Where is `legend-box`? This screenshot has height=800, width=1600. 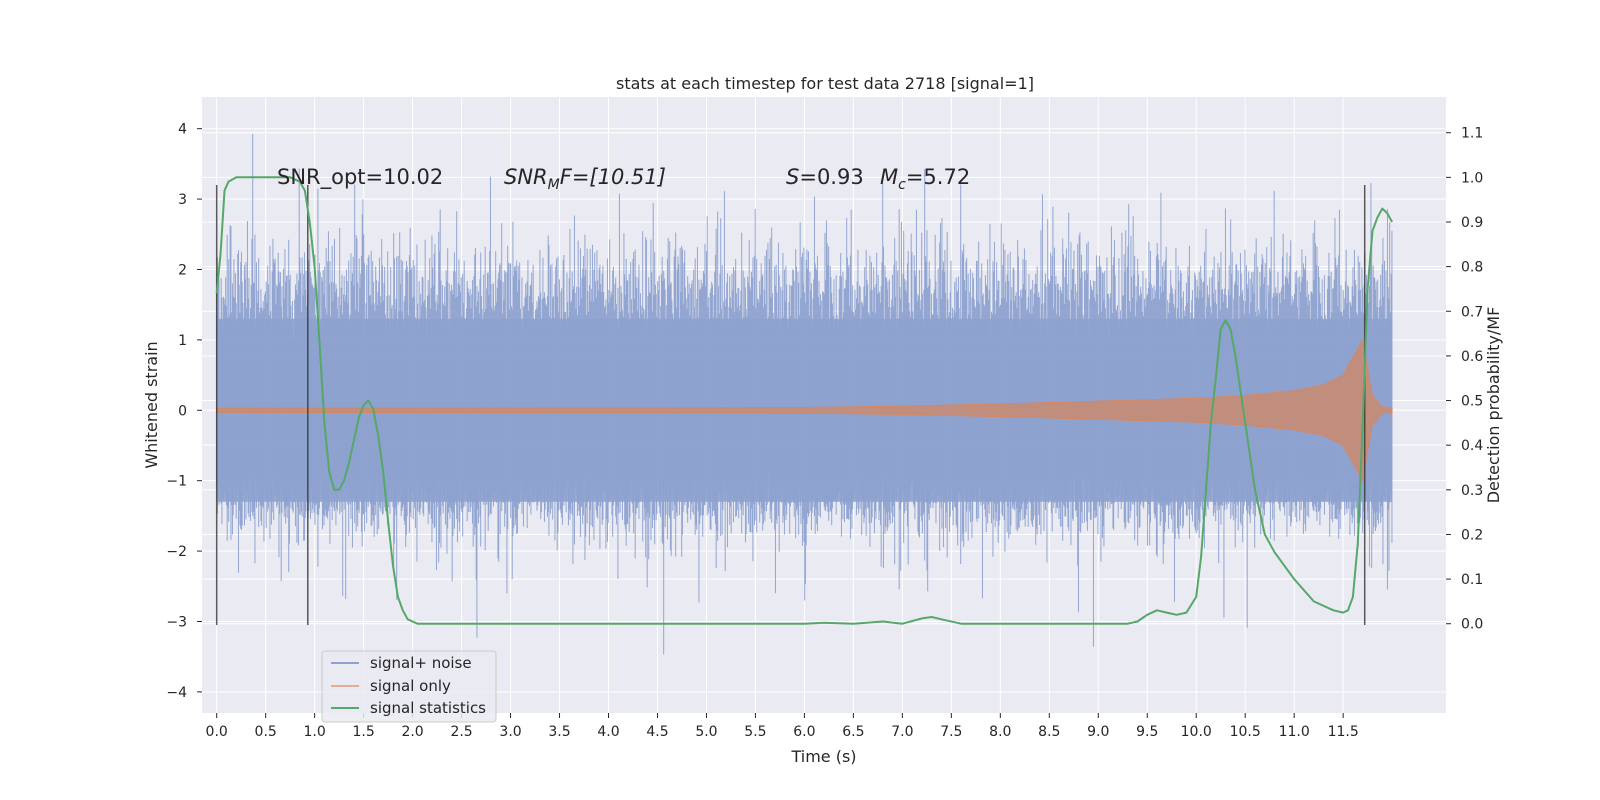 legend-box is located at coordinates (409, 686).